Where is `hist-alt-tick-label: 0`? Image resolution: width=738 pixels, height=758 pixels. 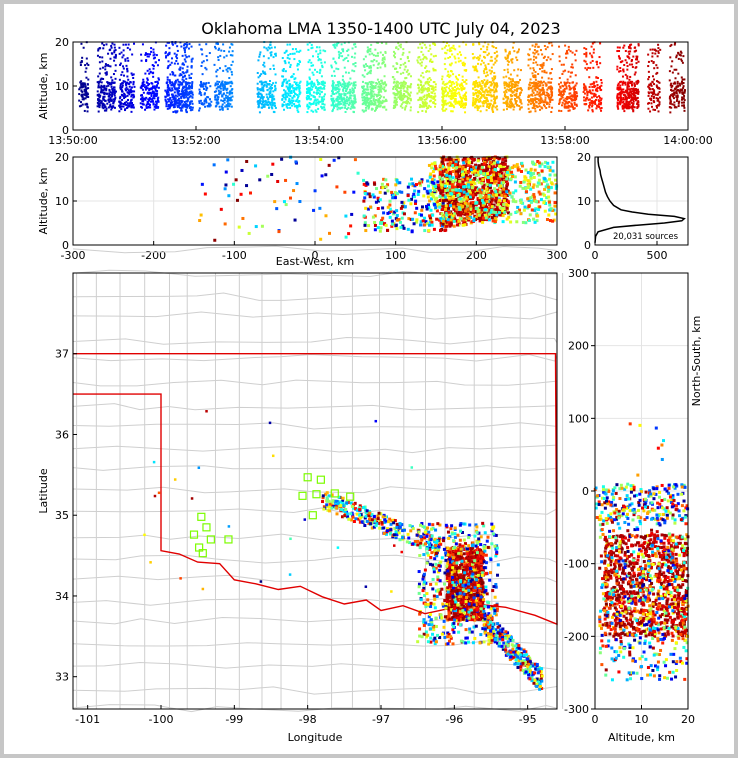 hist-alt-tick-label: 0 is located at coordinates (587, 245).